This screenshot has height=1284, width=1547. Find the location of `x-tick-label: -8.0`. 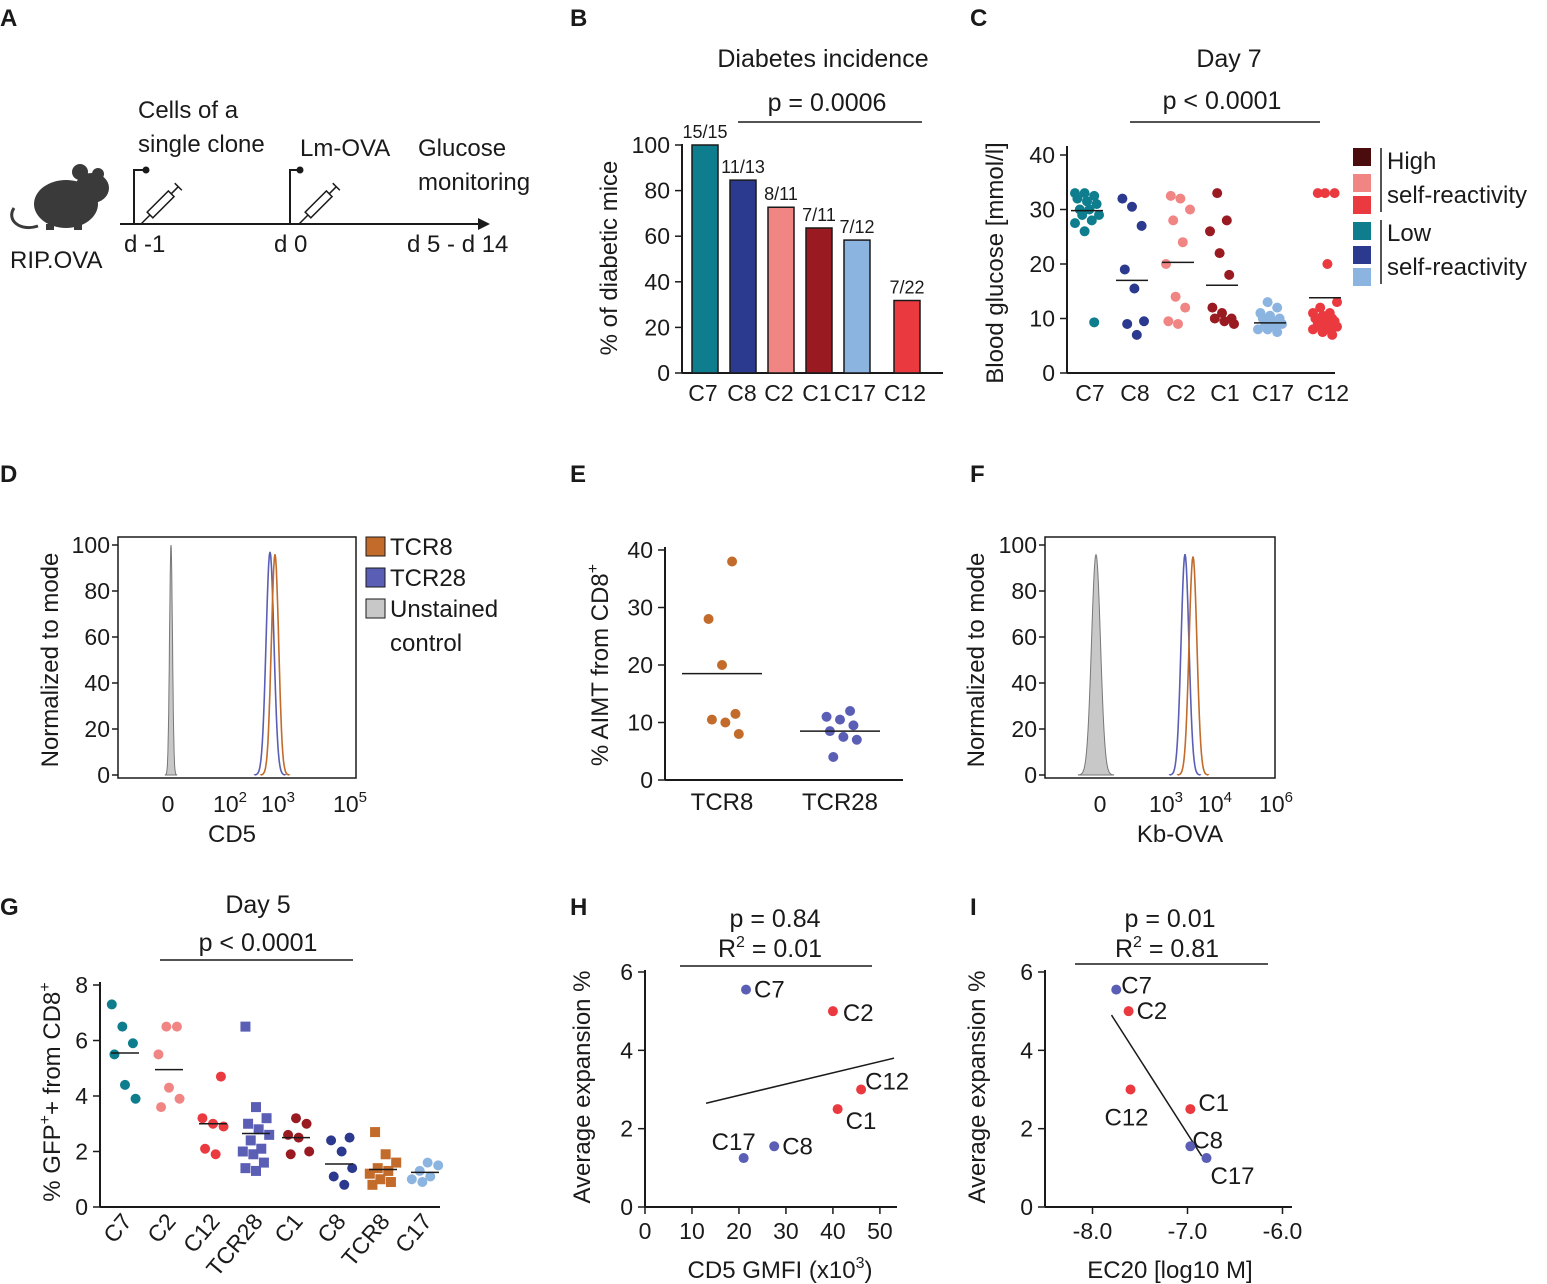

x-tick-label: -8.0 is located at coordinates (1093, 1231).